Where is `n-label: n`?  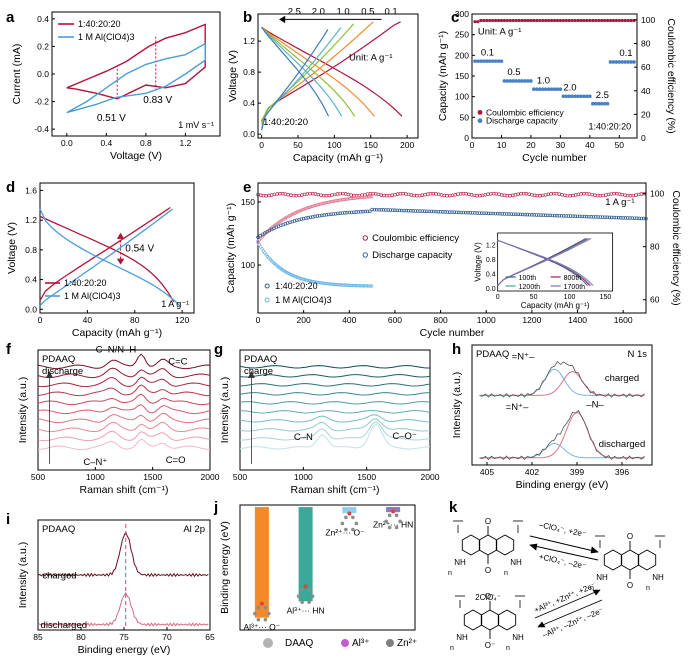
n-label: n is located at coordinates (592, 588).